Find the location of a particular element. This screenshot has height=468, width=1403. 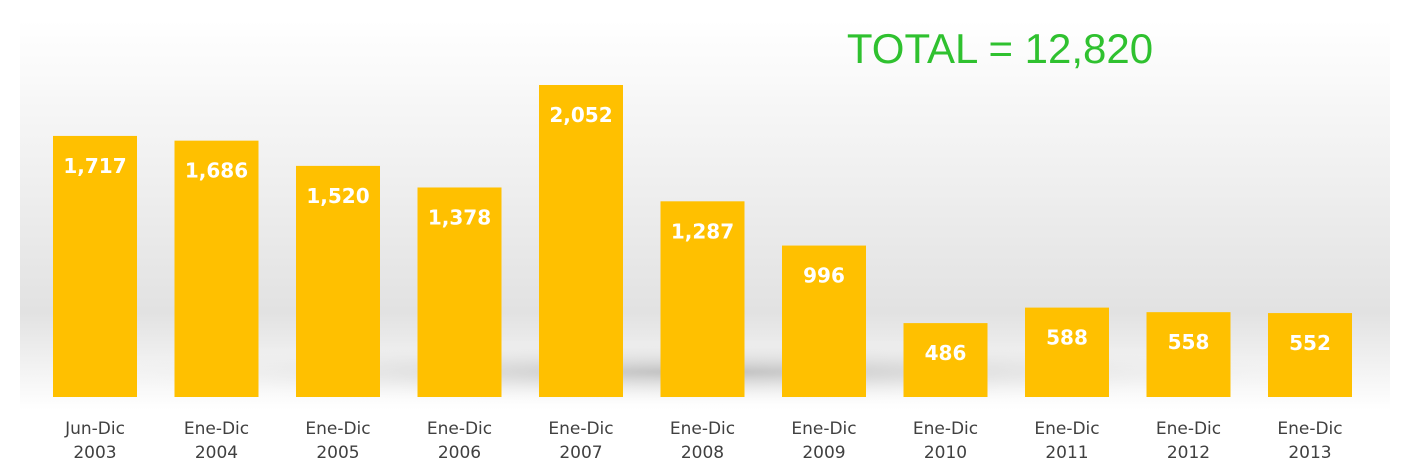

value-label: 1,378 is located at coordinates (459, 217).